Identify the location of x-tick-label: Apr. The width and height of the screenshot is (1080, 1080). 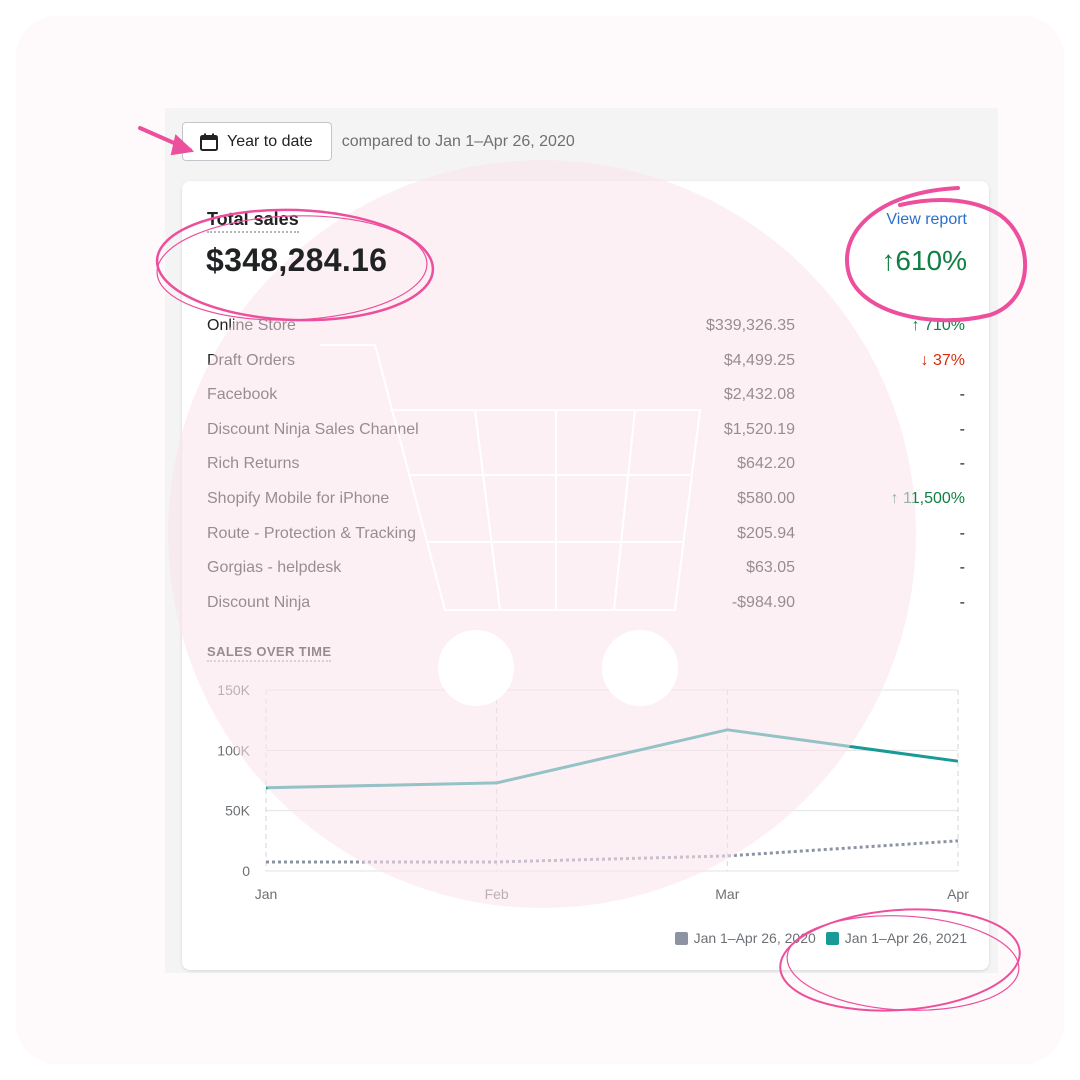
(958, 894).